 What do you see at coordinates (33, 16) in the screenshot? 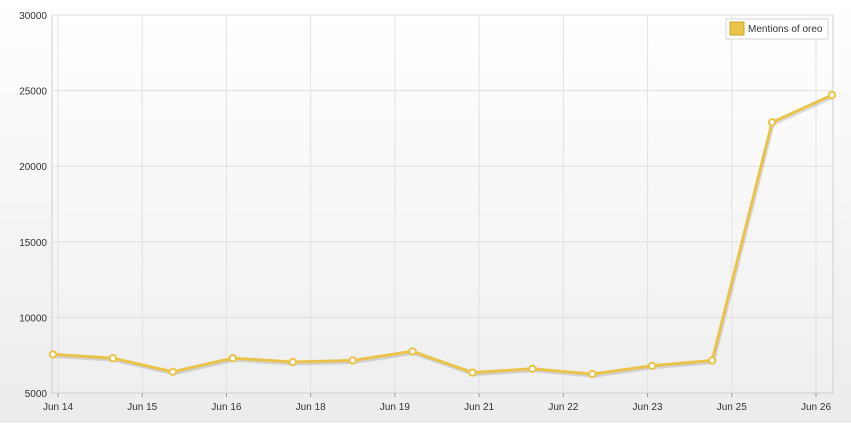
I see `y-tick-label: 30000` at bounding box center [33, 16].